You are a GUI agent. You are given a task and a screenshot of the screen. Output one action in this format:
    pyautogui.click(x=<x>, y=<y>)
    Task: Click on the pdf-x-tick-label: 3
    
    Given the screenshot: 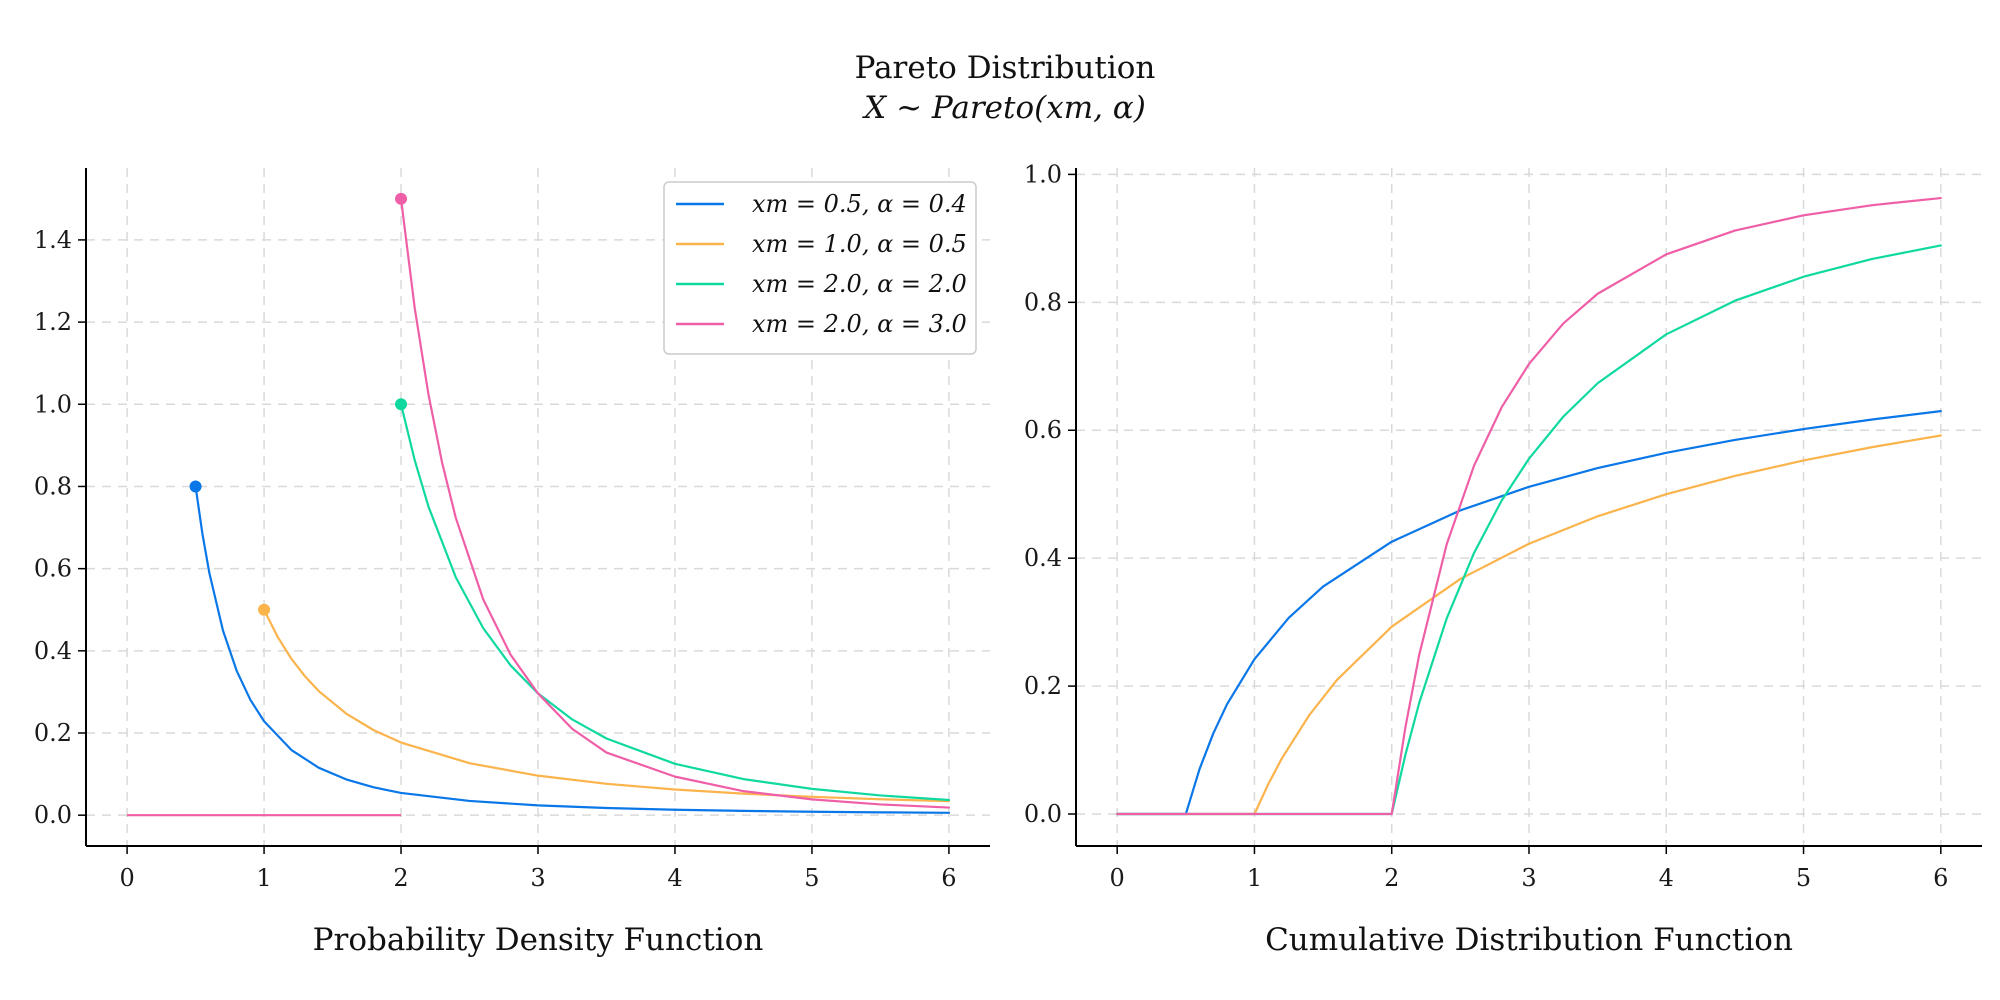 What is the action you would take?
    pyautogui.click(x=537, y=878)
    